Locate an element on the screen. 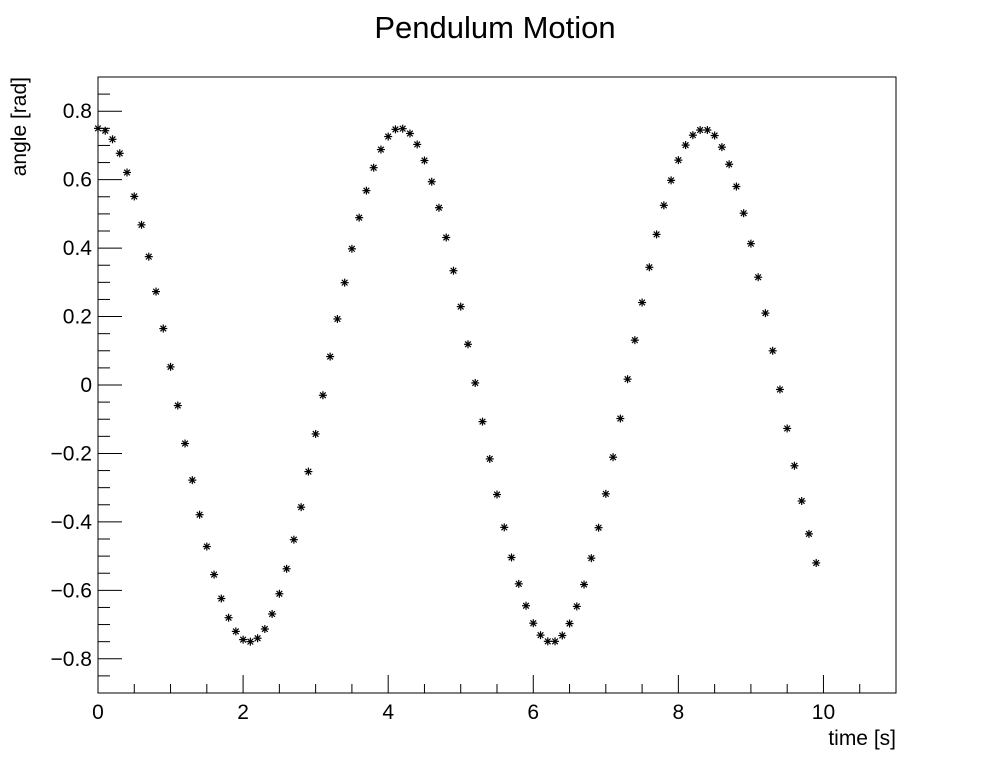 This screenshot has width=996, height=772. y-tick-label: 0.6 is located at coordinates (77, 180).